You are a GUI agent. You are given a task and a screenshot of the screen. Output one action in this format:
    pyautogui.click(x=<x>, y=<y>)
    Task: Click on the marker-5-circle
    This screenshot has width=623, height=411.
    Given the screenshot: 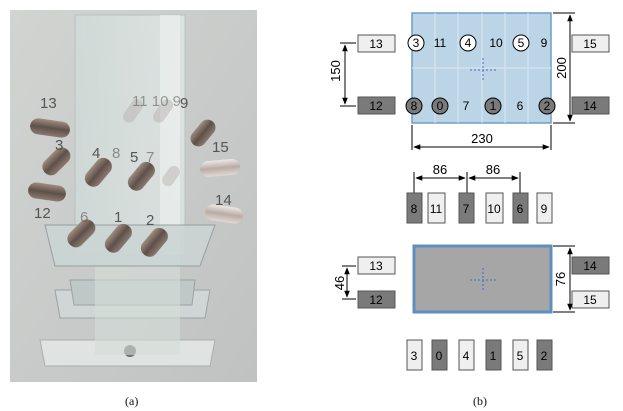 What is the action you would take?
    pyautogui.click(x=521, y=43)
    